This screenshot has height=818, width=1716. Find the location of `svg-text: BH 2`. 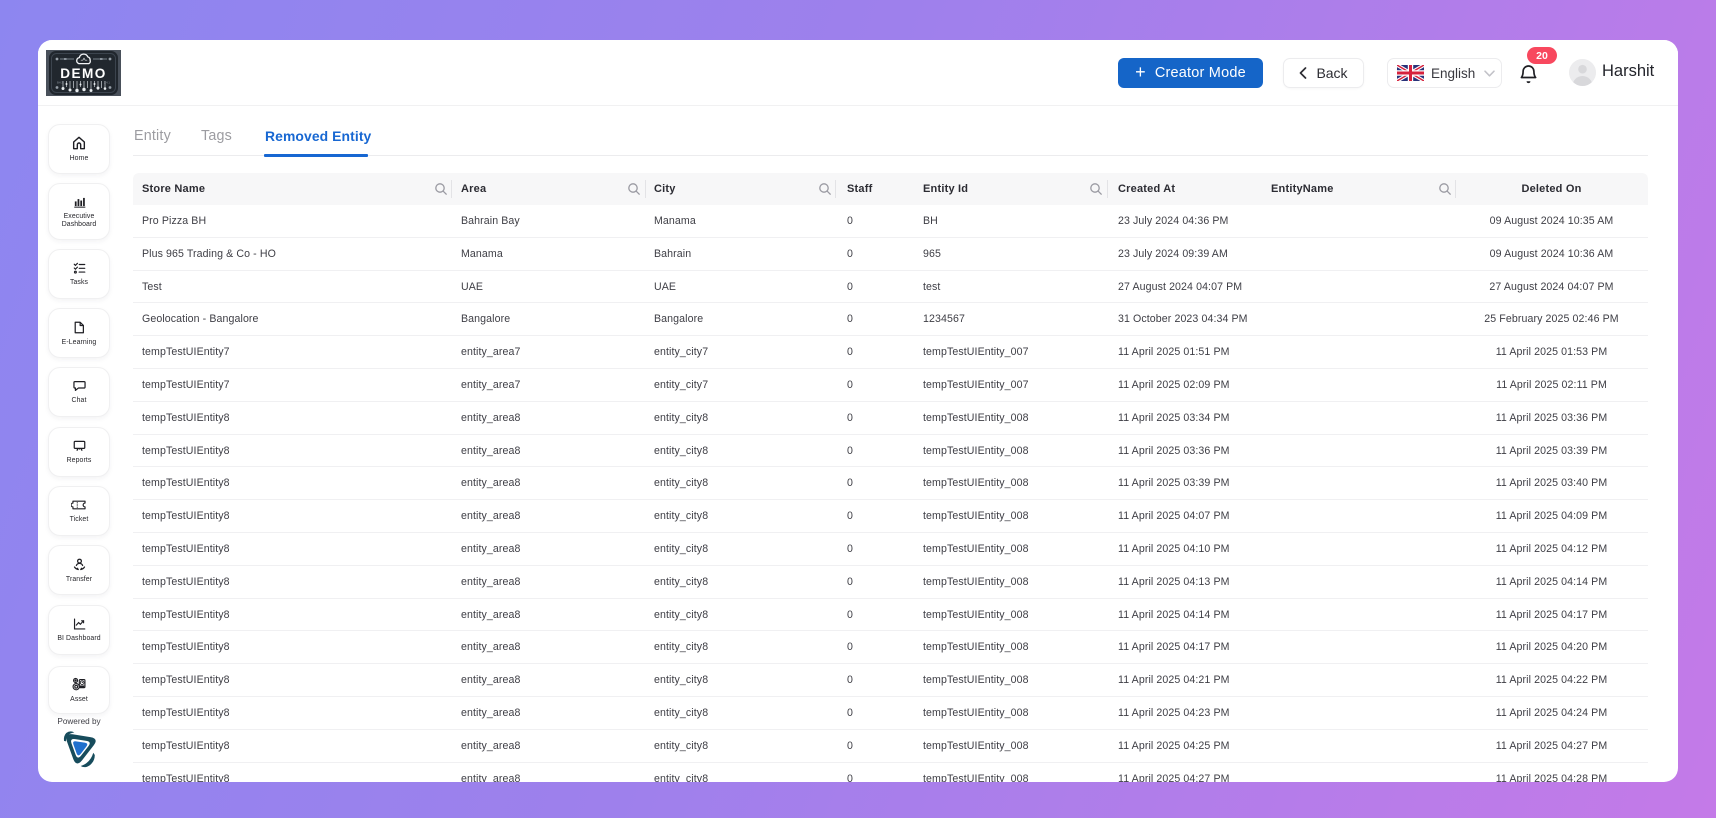

svg-text: BH 2 is located at coordinates (60, 83).